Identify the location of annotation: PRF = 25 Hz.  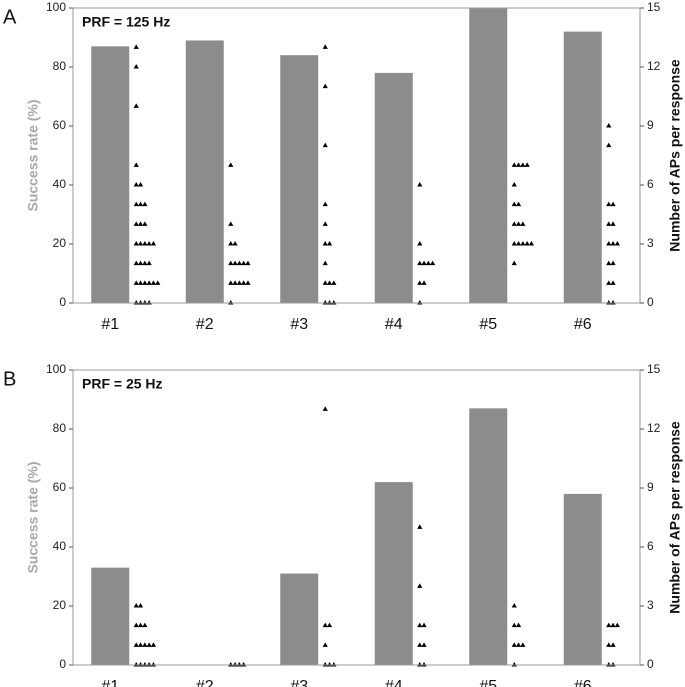
(122, 384).